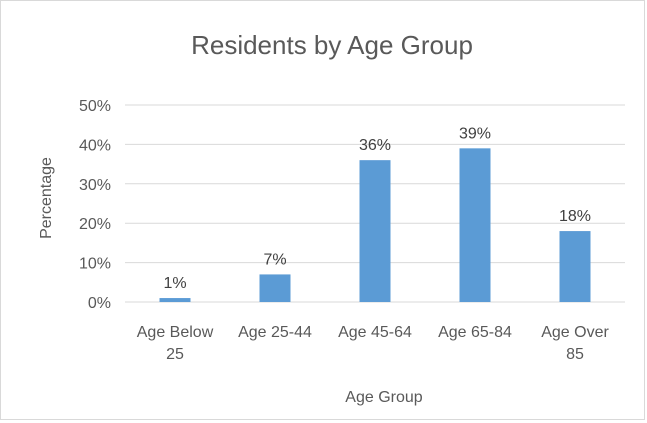 The image size is (647, 423). I want to click on x-tick-label: 25, so click(175, 354).